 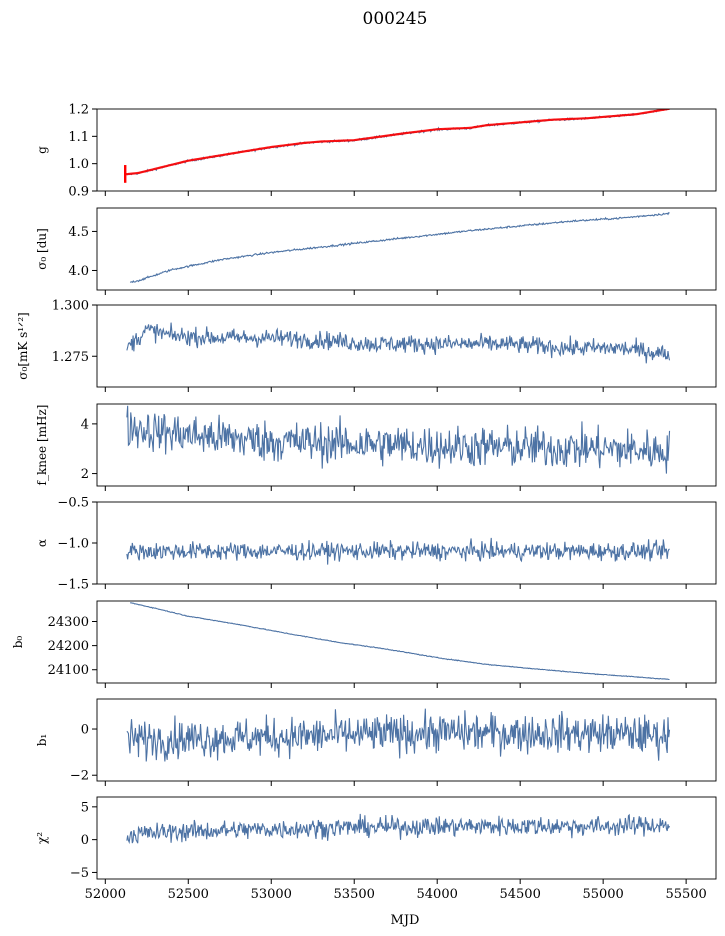 I want to click on panel-b0: 24100 24200 24300 b₀, so click(x=364, y=644).